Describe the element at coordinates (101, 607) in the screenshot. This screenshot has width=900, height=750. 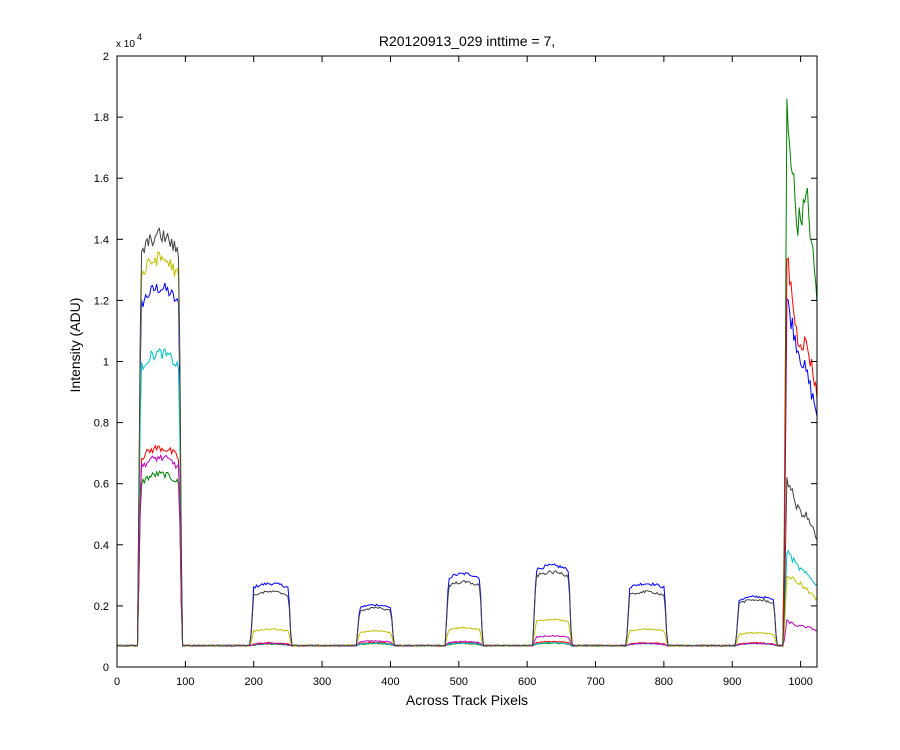
I see `y-tick-label: 0.2` at that location.